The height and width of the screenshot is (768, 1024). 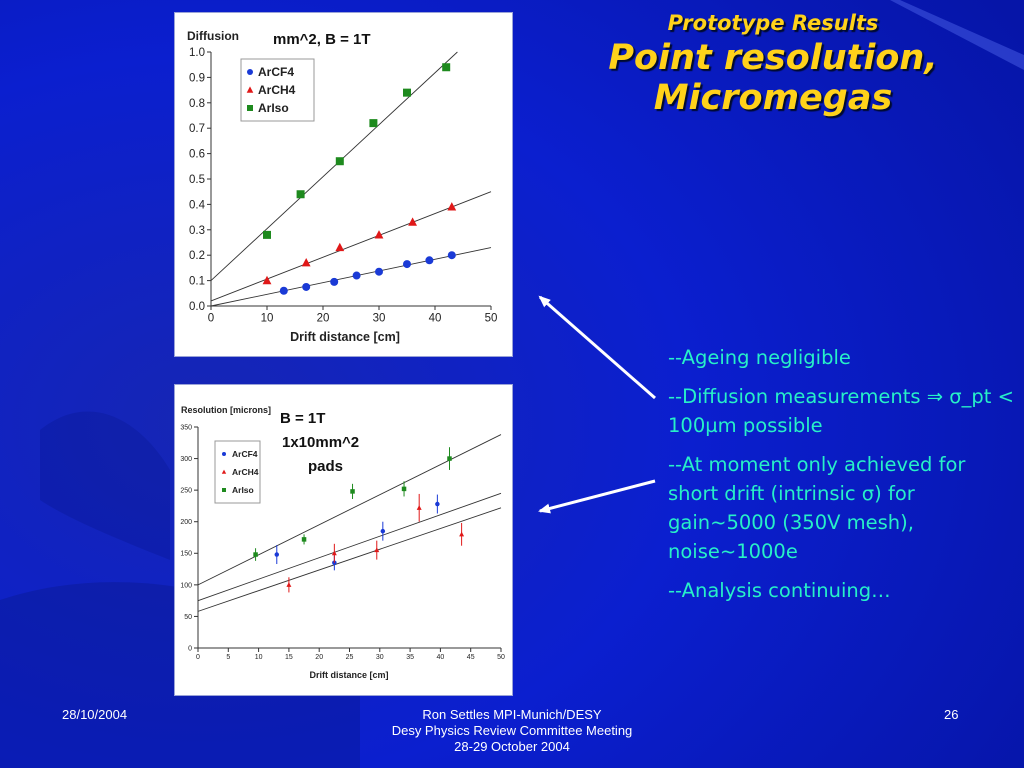 What do you see at coordinates (190, 648) in the screenshot?
I see `y-tick-label: 0` at bounding box center [190, 648].